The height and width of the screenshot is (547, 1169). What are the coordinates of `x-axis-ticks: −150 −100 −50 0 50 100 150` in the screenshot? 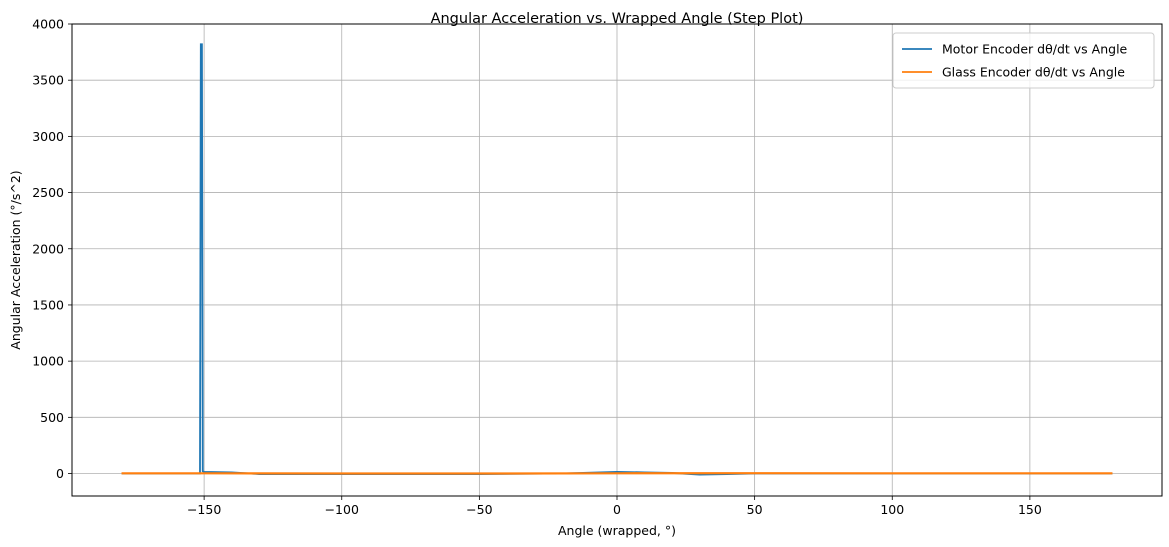 It's located at (614, 506).